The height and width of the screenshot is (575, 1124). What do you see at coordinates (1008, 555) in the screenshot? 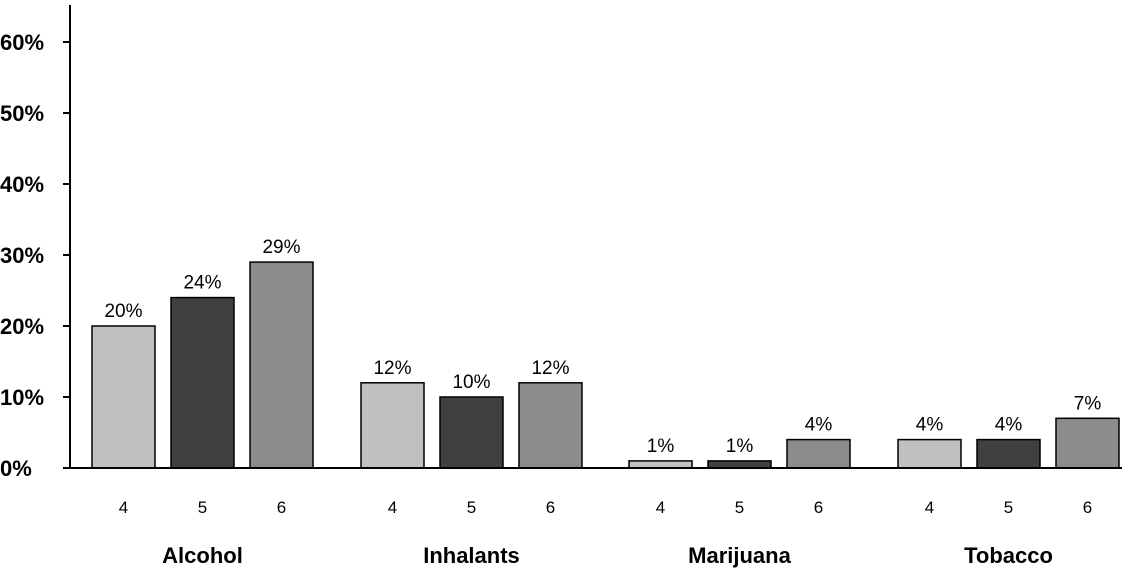
I see `group-label-tobacco: Tobacco` at bounding box center [1008, 555].